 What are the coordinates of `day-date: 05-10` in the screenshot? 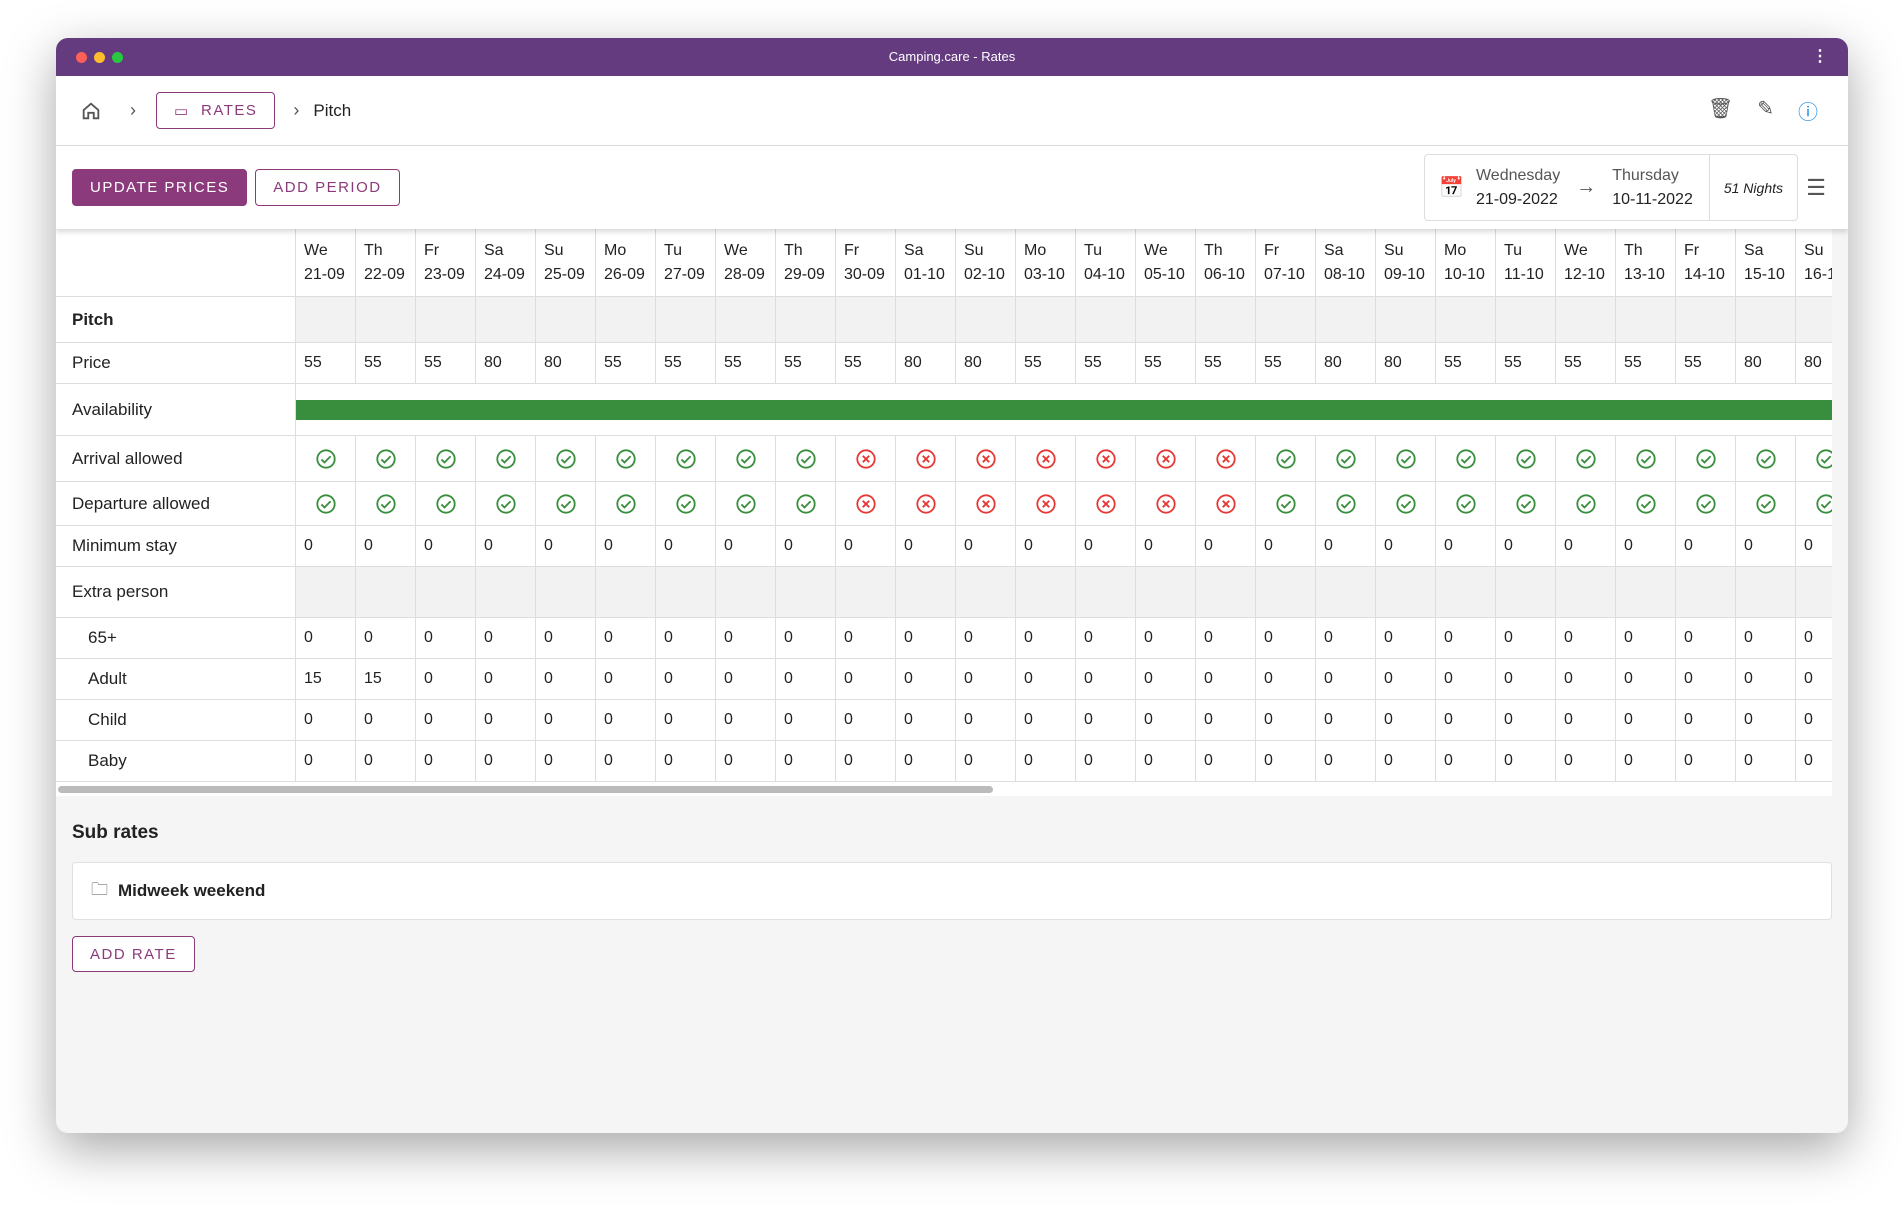 It's located at (1164, 274).